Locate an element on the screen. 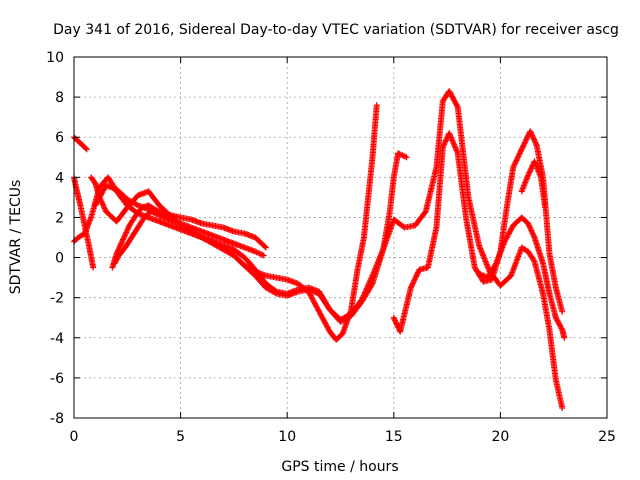  y-tick-label: 4 is located at coordinates (59, 178).